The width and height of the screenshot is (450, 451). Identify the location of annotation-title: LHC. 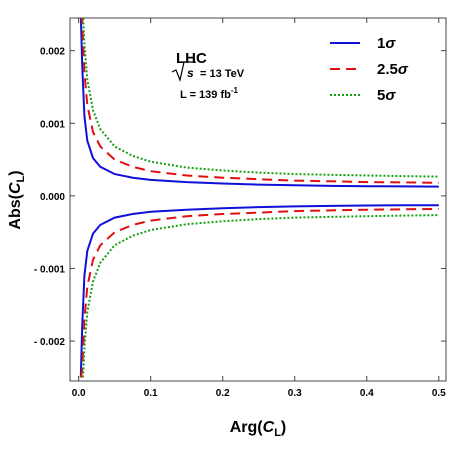
(191, 58).